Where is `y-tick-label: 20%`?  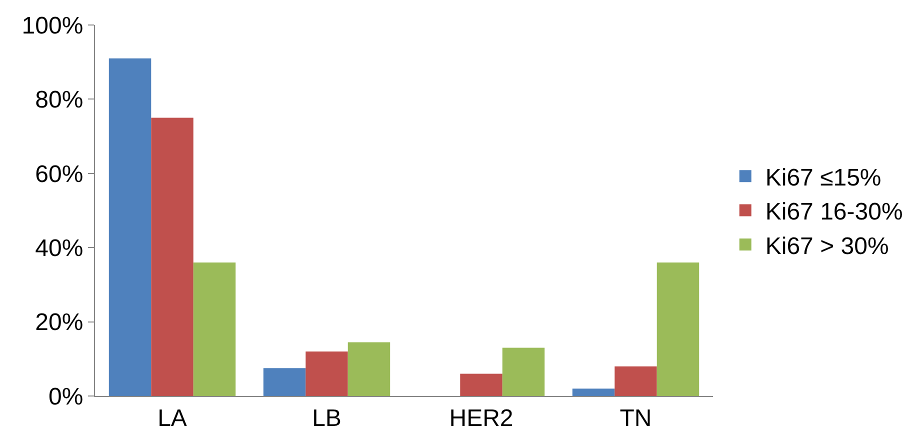
y-tick-label: 20% is located at coordinates (59, 322).